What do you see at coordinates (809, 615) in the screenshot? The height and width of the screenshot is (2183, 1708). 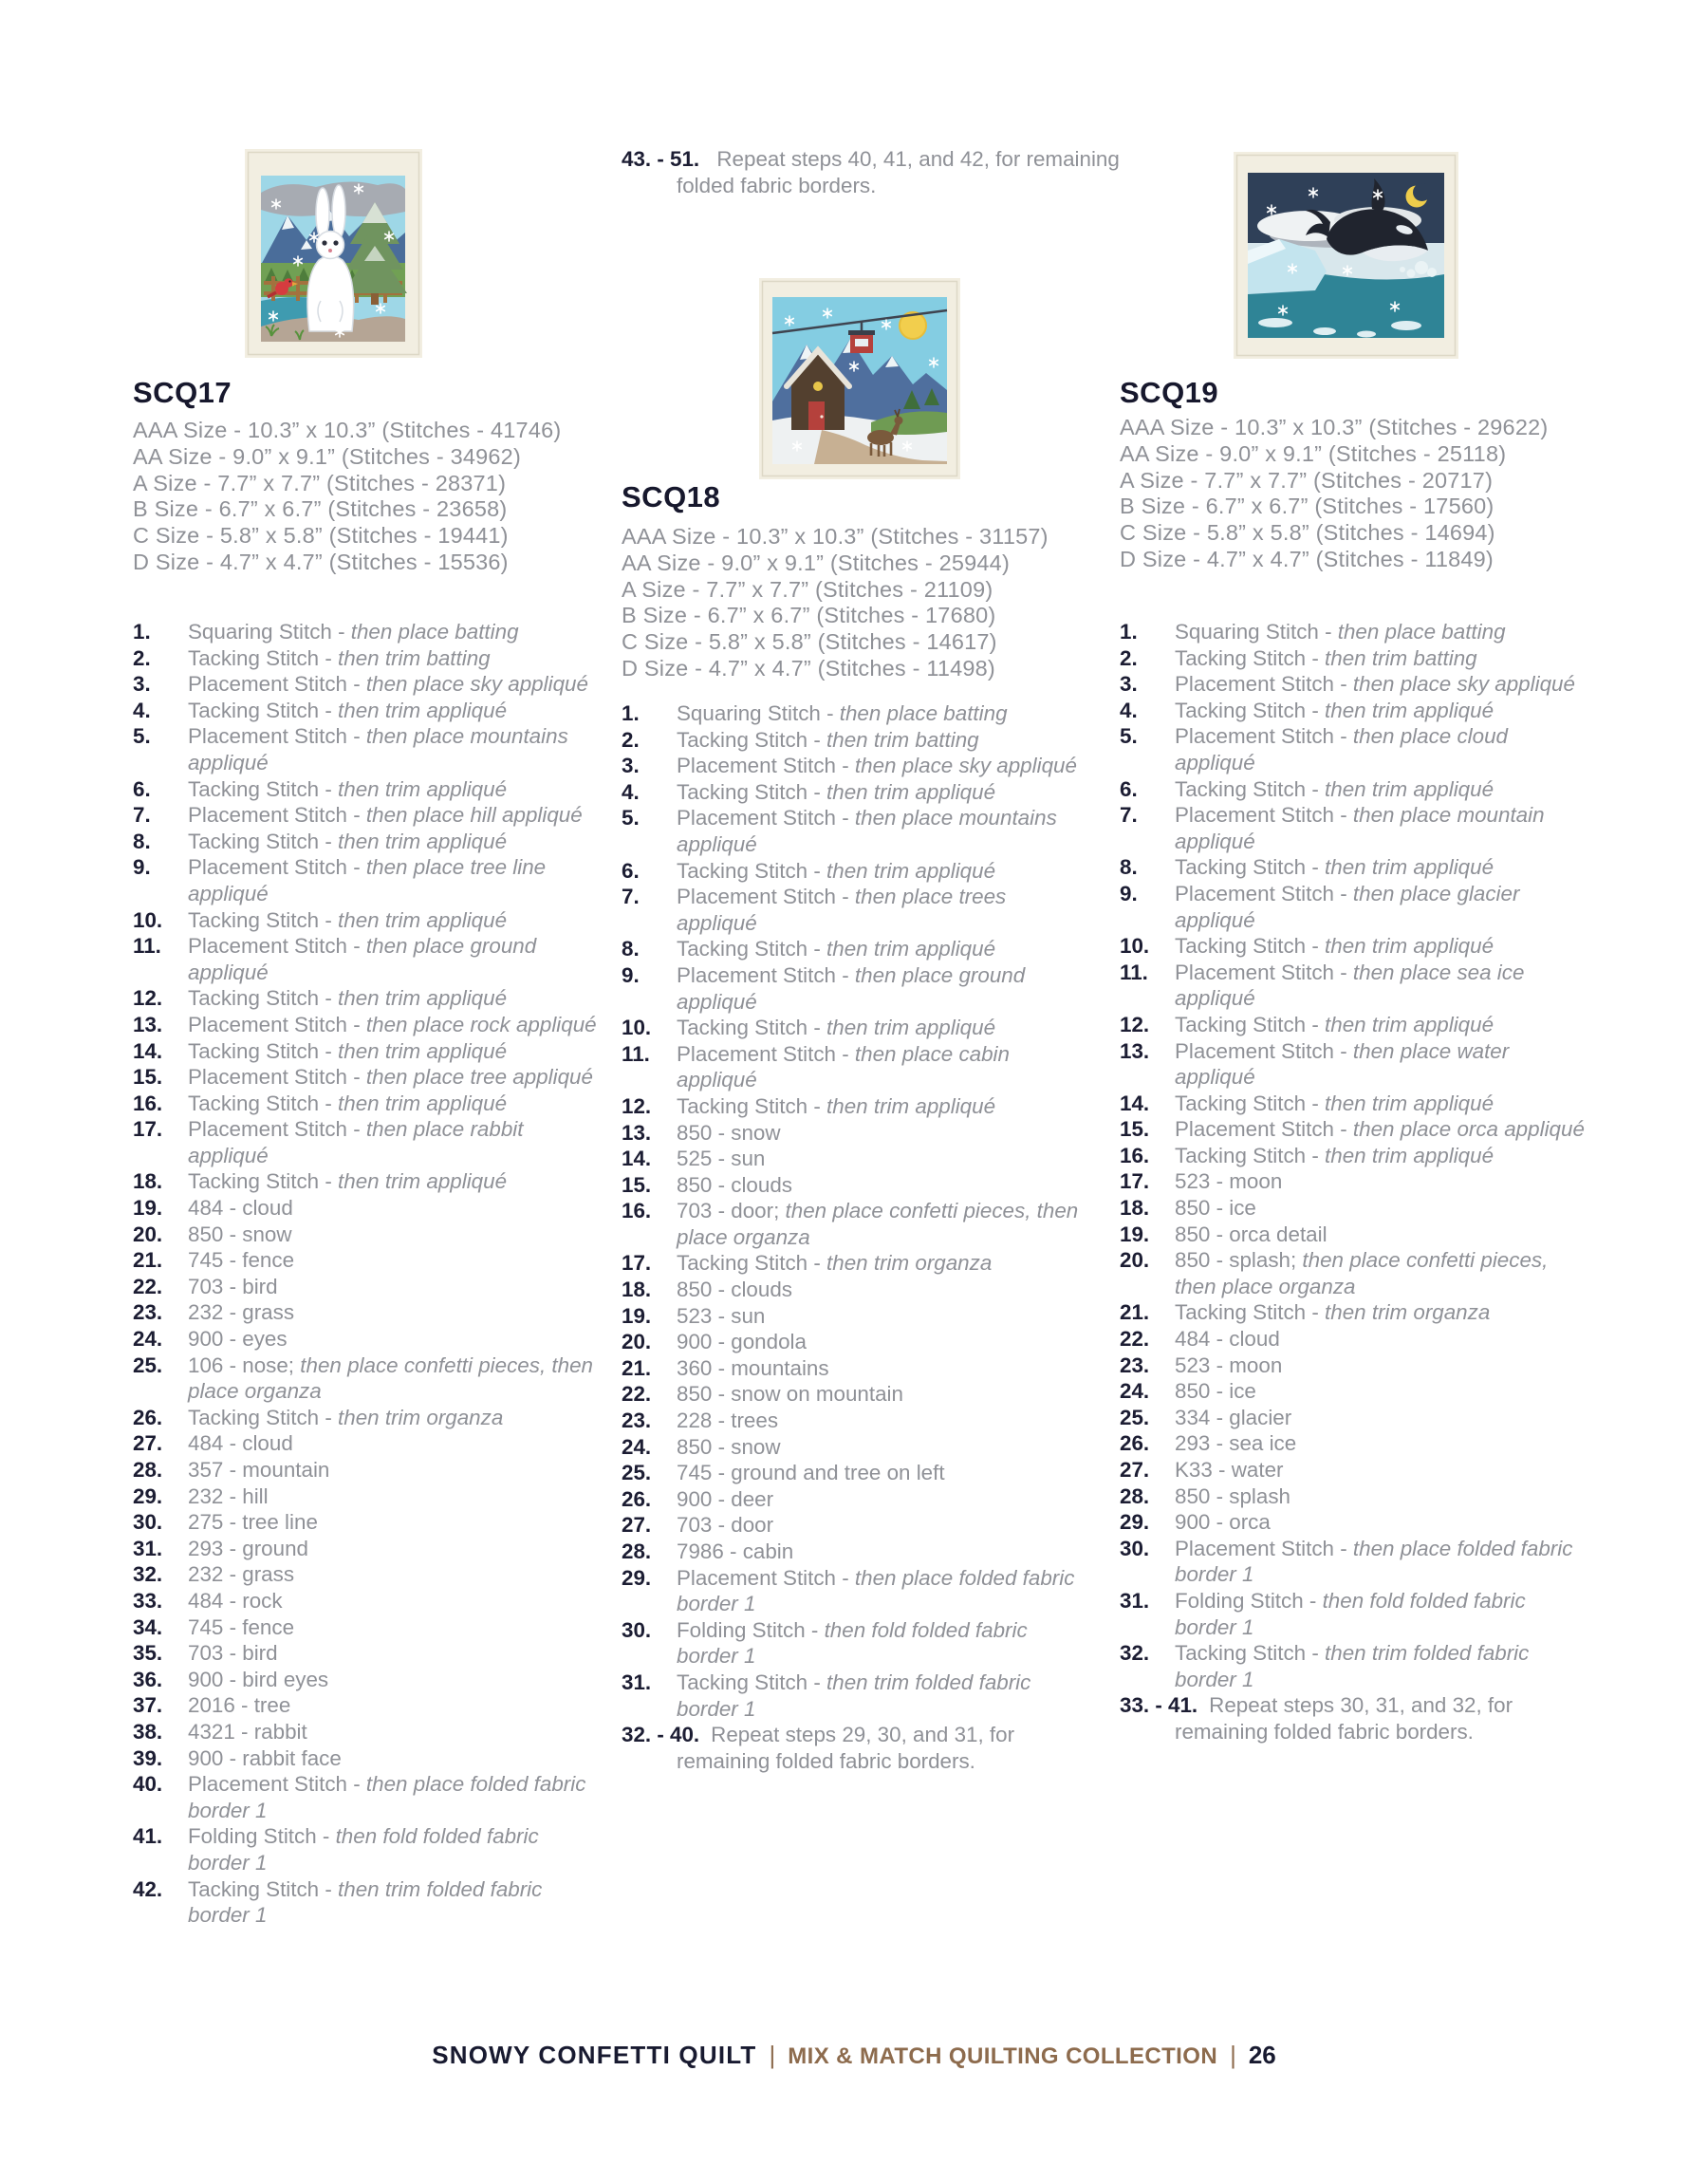 I see `size-line: B Size - 6.7” x 6.7” (Stitches - 17680)` at bounding box center [809, 615].